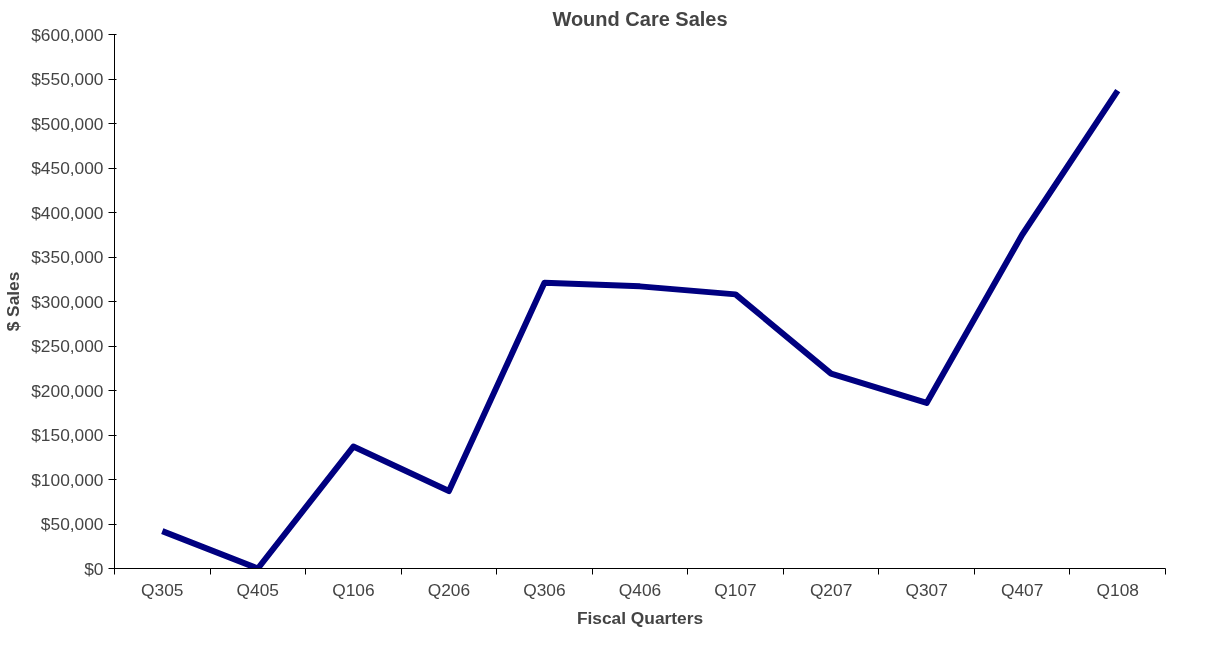 This screenshot has width=1223, height=651. What do you see at coordinates (831, 589) in the screenshot?
I see `x-tick-label: Q207` at bounding box center [831, 589].